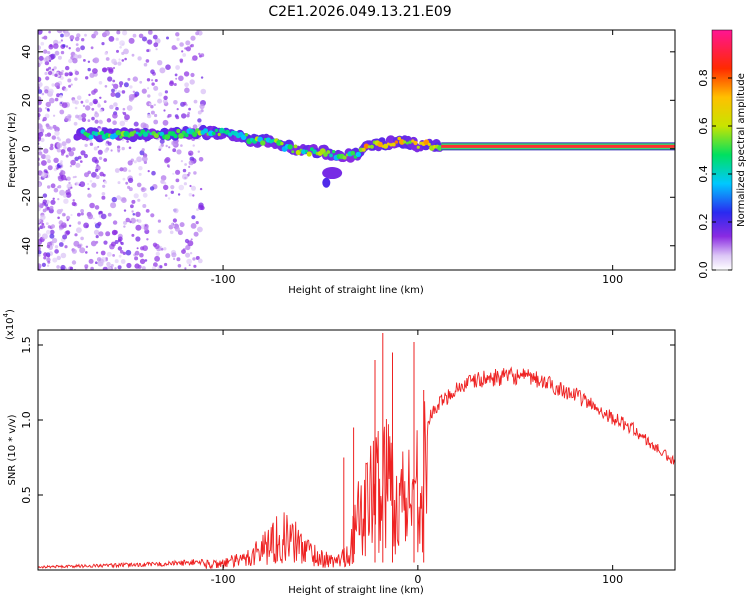 The height and width of the screenshot is (600, 750). Describe the element at coordinates (26, 495) in the screenshot. I see `y-tick-label: 0.5` at that location.